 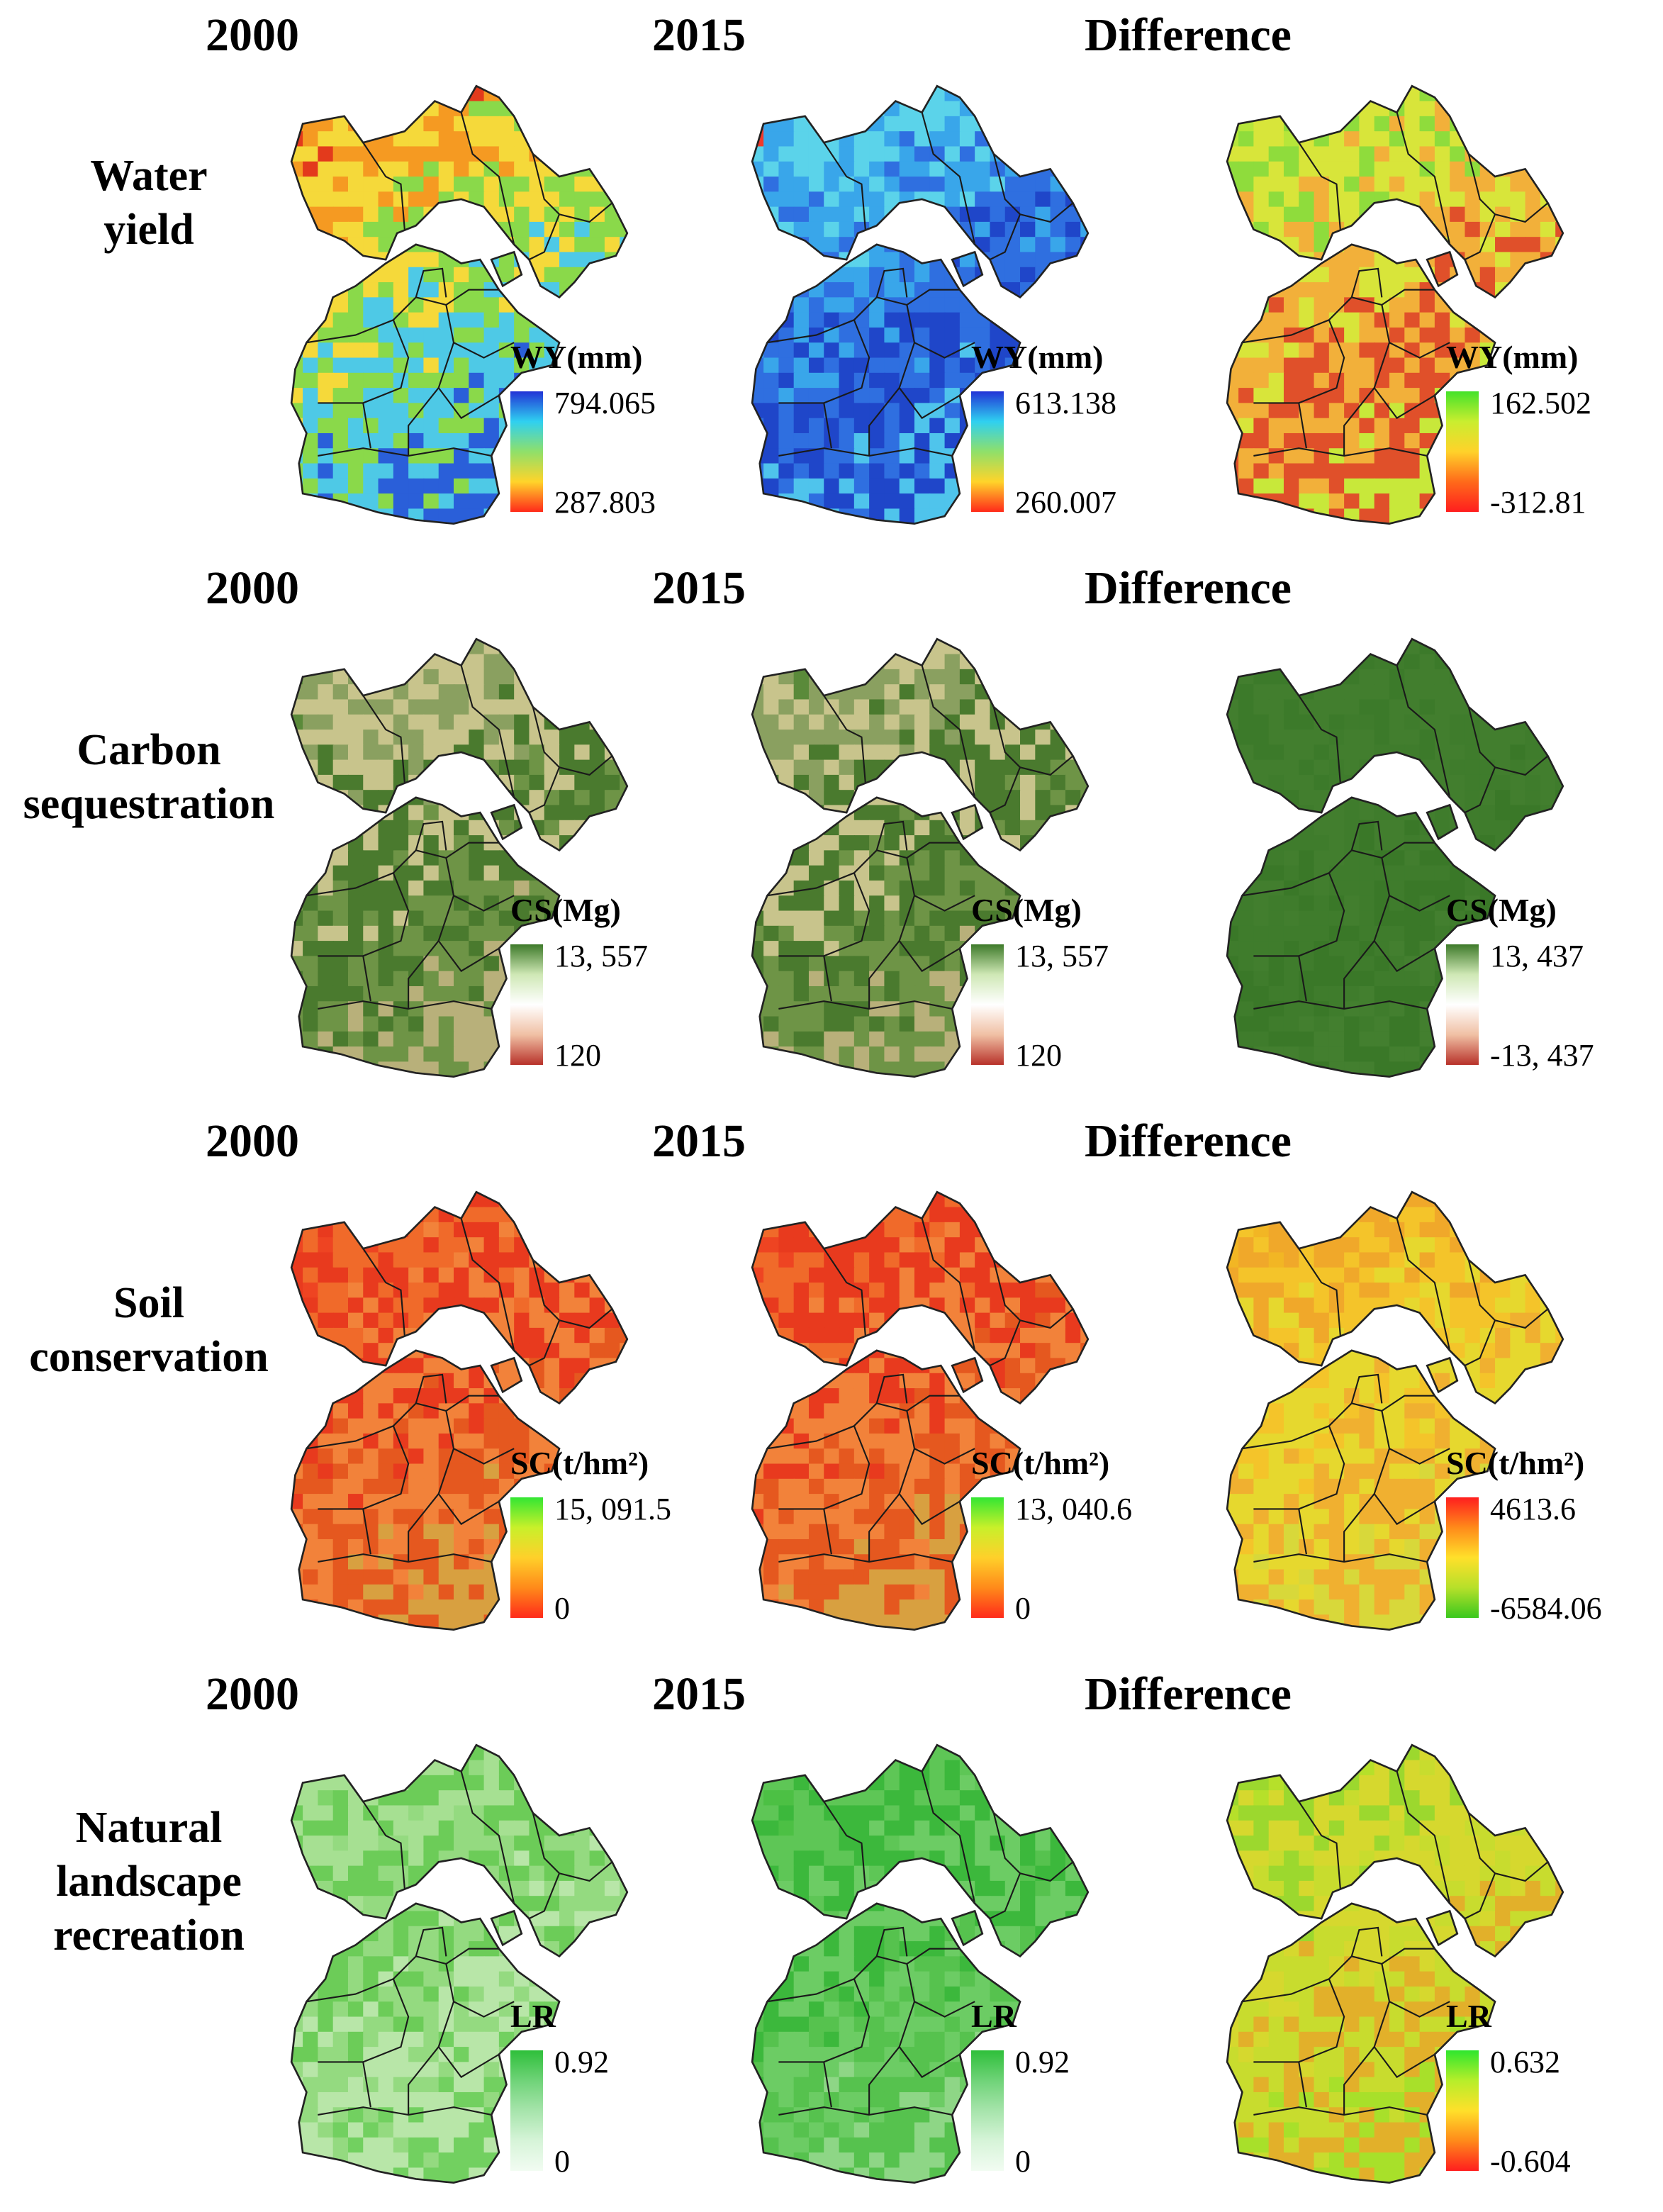 What do you see at coordinates (459, 304) in the screenshot?
I see `region-outline` at bounding box center [459, 304].